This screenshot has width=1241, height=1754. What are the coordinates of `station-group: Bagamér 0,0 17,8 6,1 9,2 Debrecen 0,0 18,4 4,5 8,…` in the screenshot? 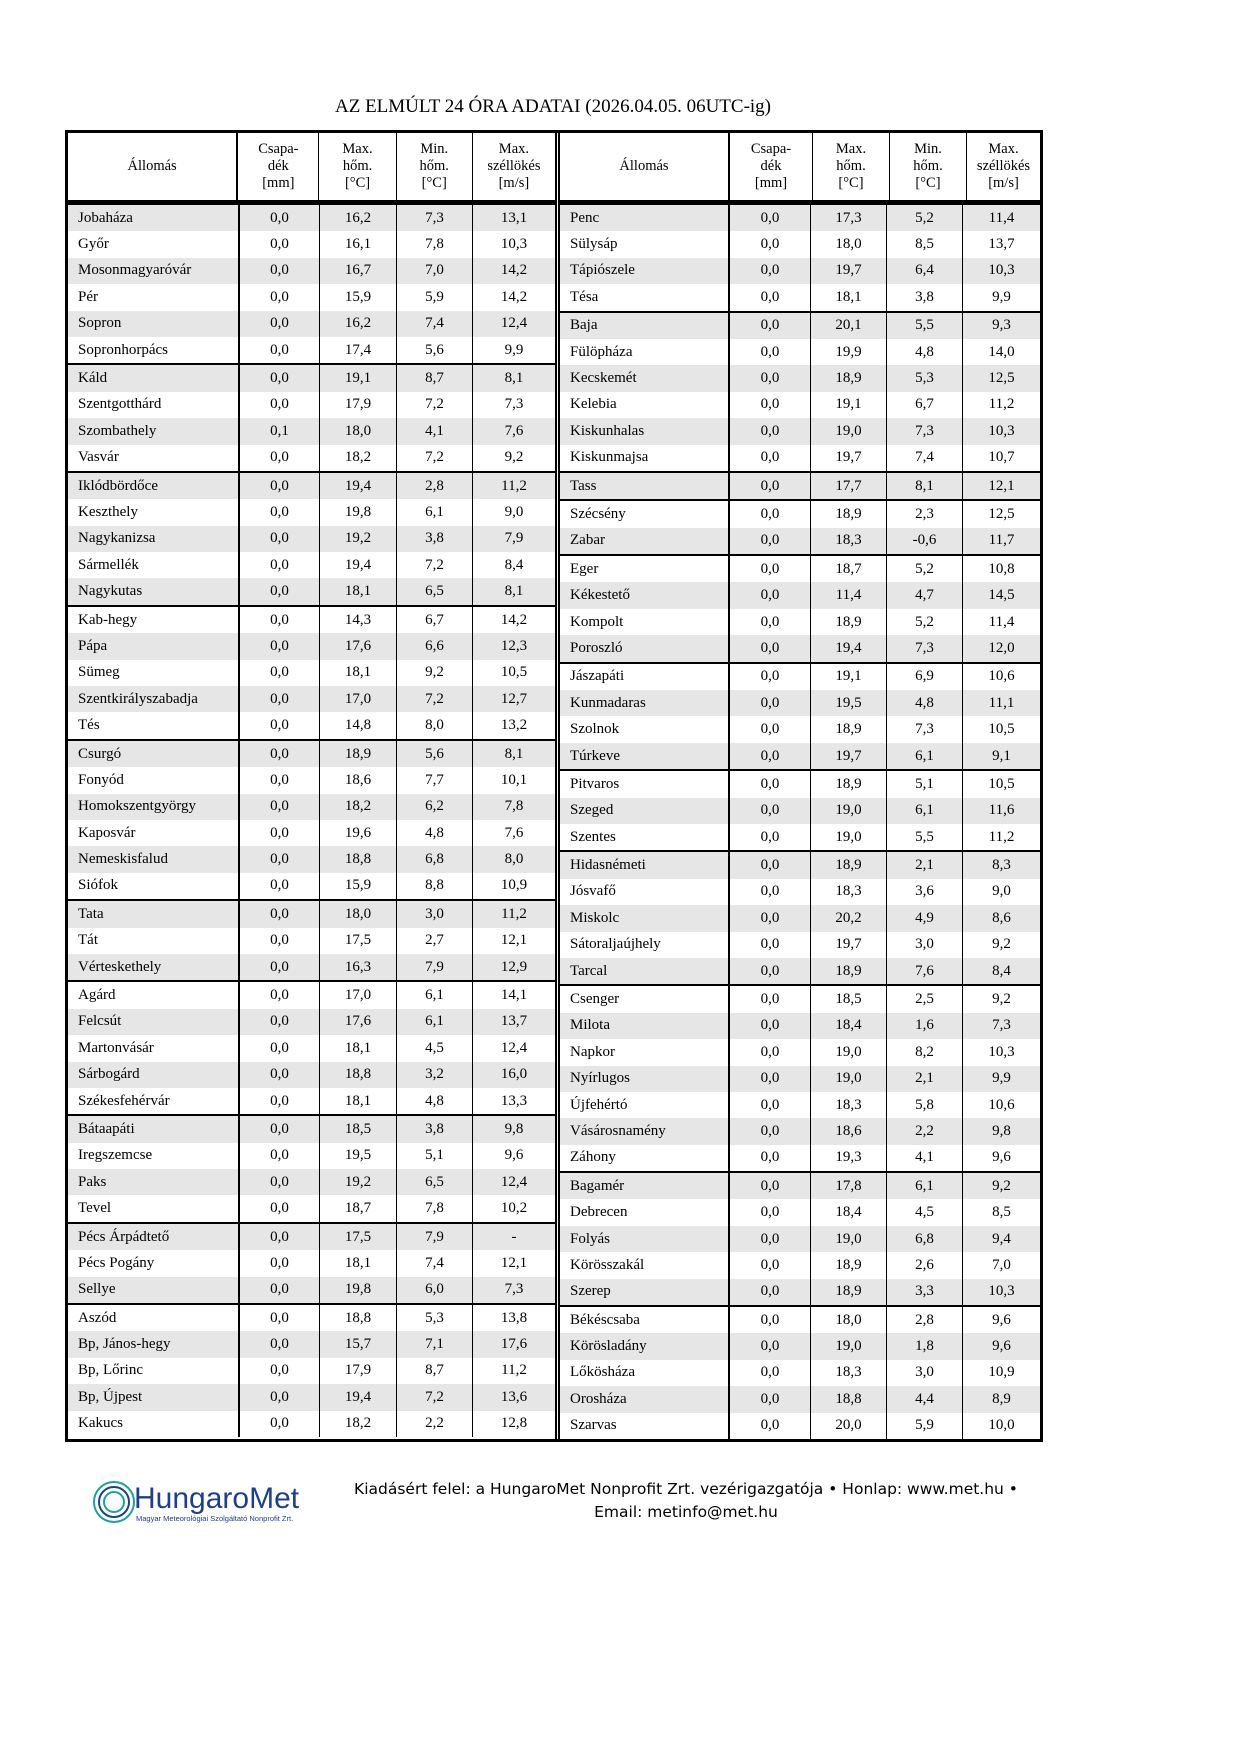 It's located at (800, 1238).